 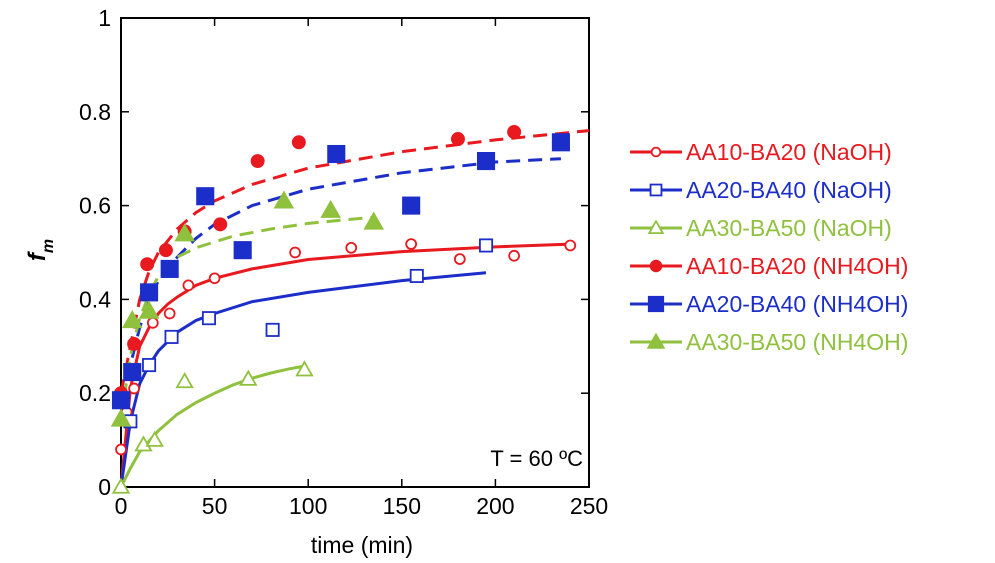 I want to click on legend-label: AA10-BA20 (NaOH), so click(x=789, y=152).